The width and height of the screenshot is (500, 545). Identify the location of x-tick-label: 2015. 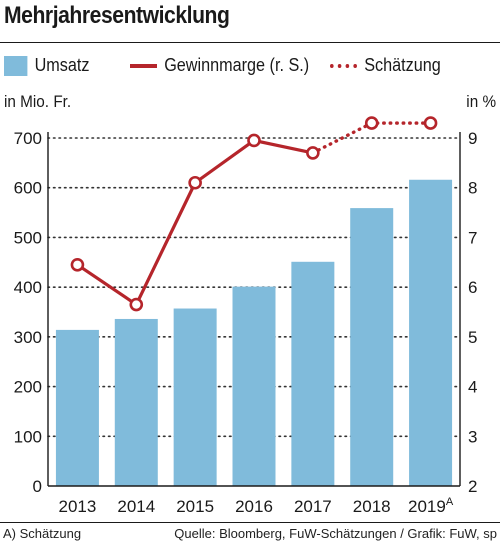
(195, 506).